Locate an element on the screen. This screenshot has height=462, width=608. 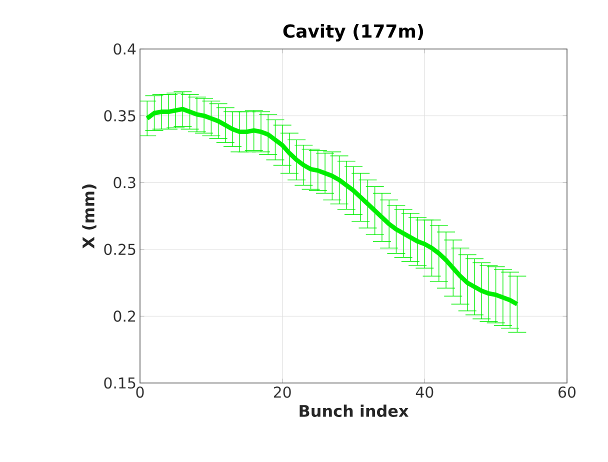
y-tick-label: 0.3 is located at coordinates (125, 182).